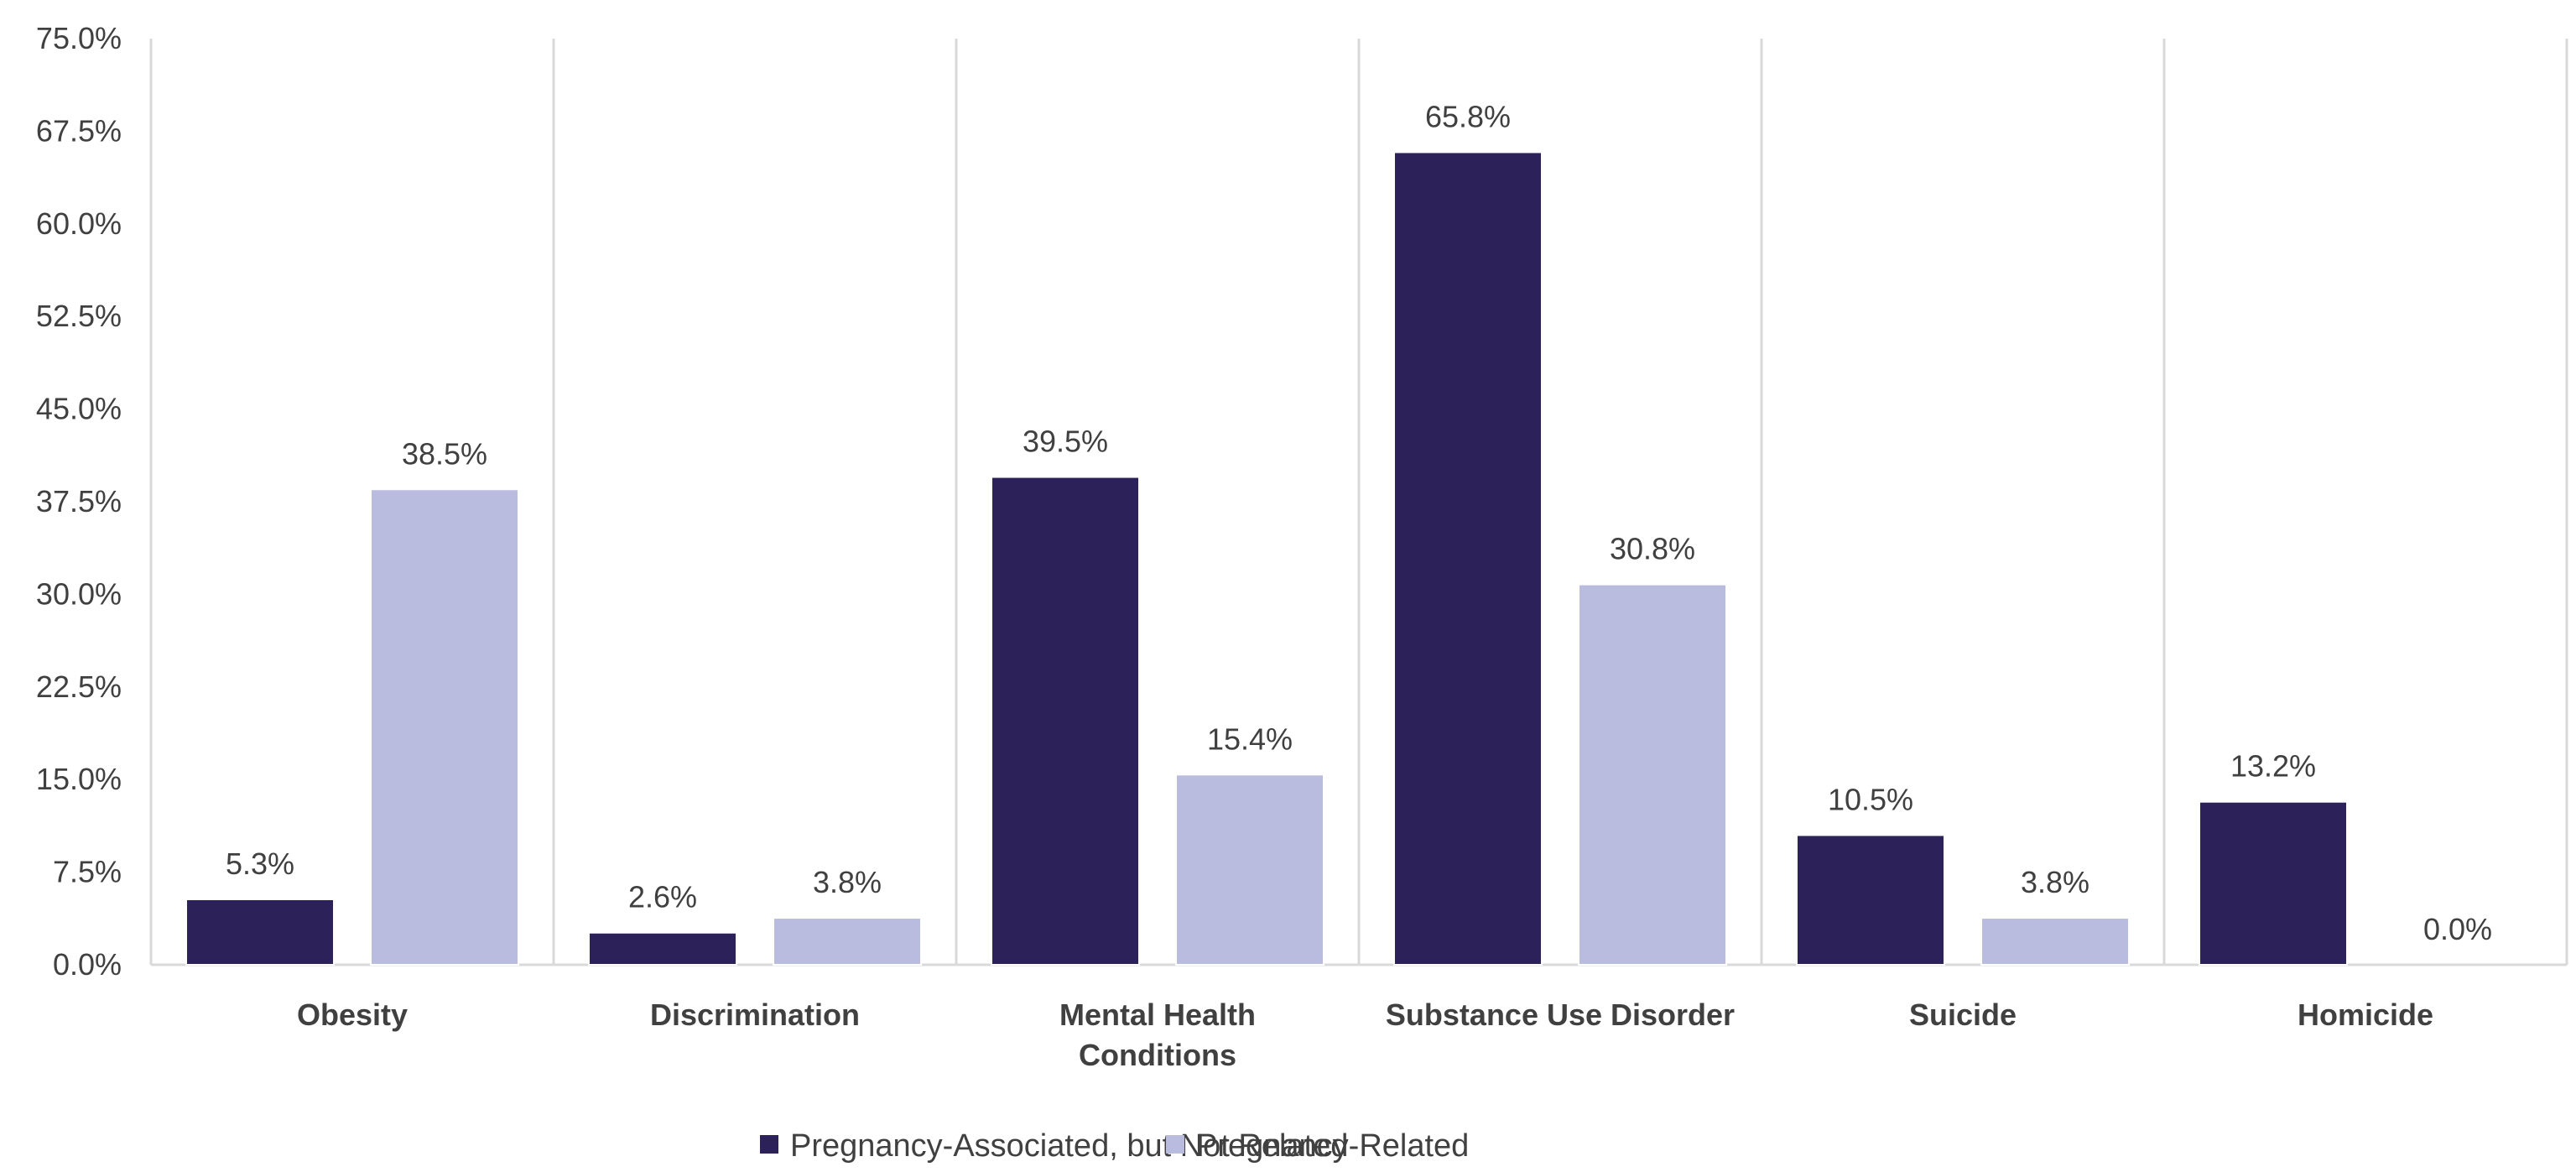  What do you see at coordinates (444, 453) in the screenshot?
I see `data-label: 38.5%` at bounding box center [444, 453].